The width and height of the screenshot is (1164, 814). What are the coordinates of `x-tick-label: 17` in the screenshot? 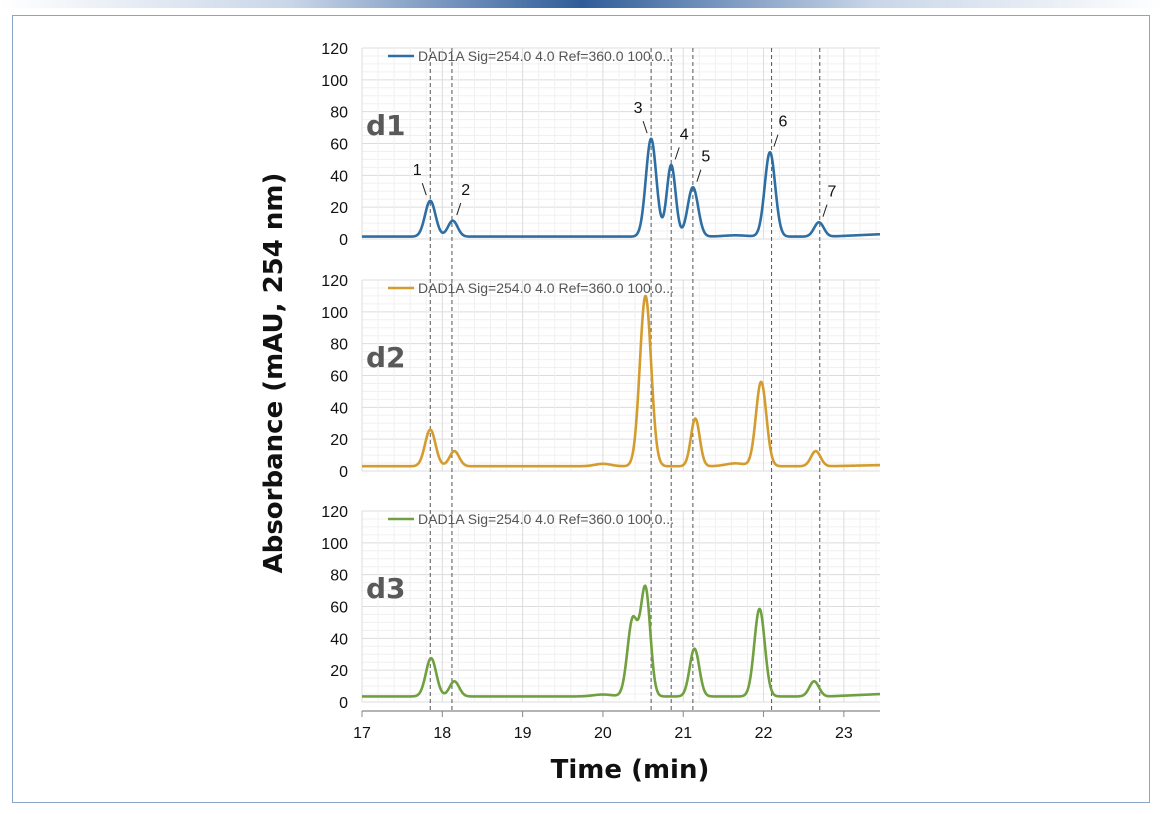 It's located at (362, 733).